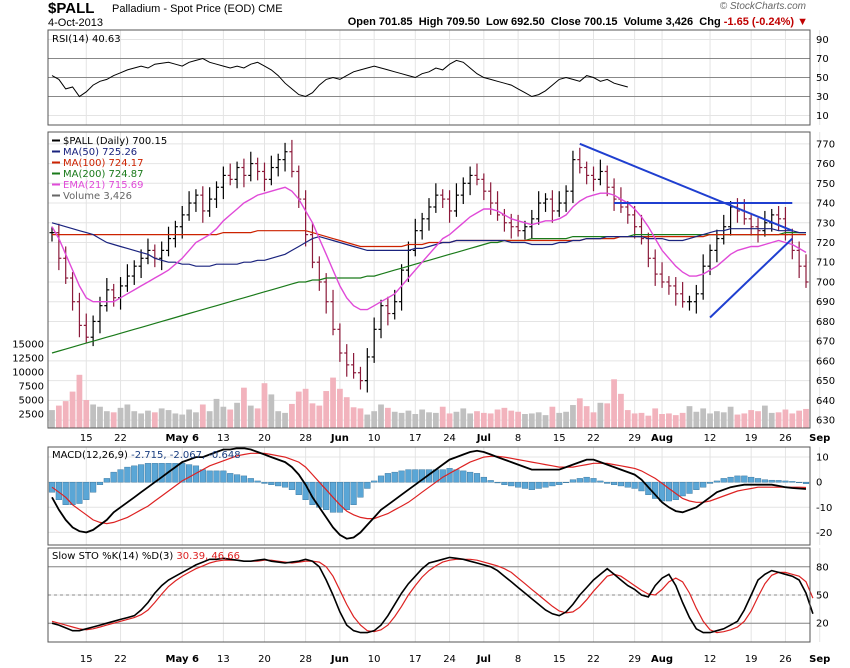 The height and width of the screenshot is (668, 850). I want to click on x-tick-label: 20, so click(264, 438).